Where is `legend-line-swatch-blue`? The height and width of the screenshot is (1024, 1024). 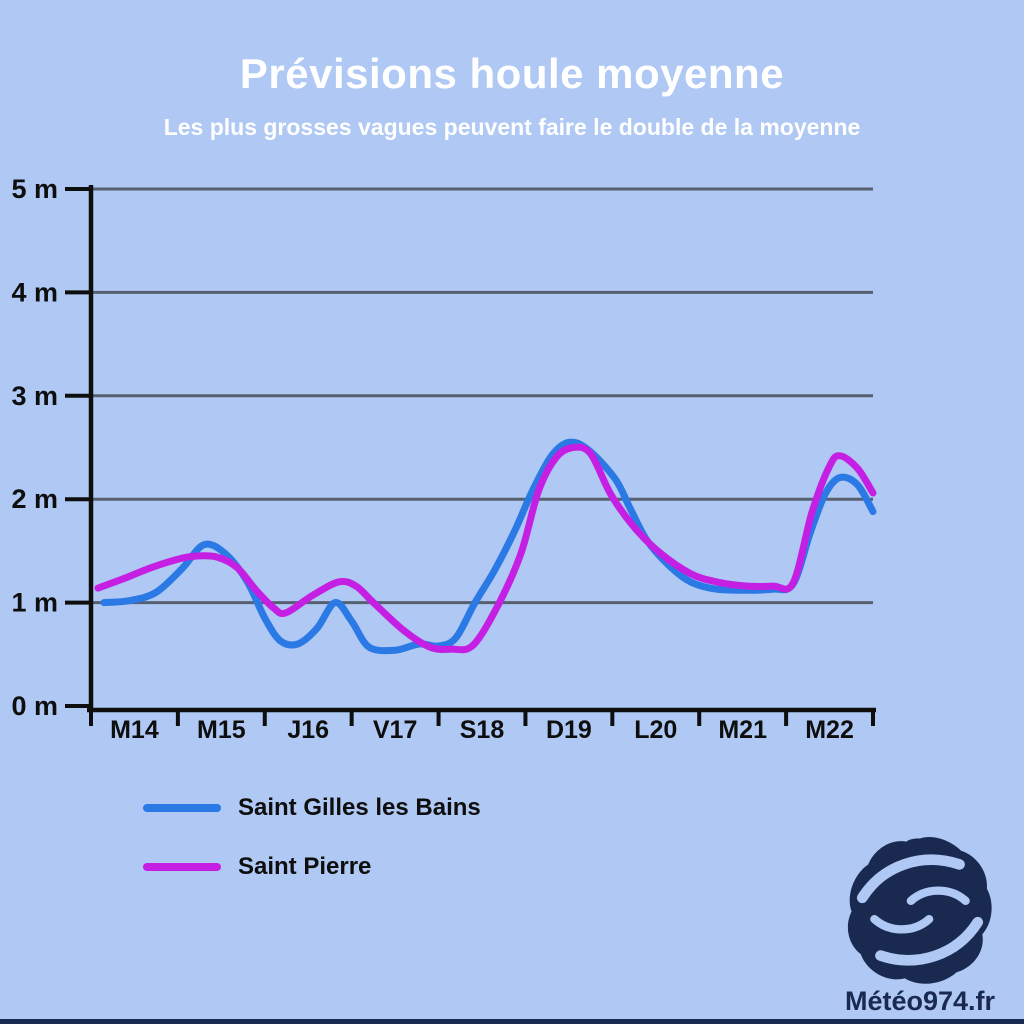
legend-line-swatch-blue is located at coordinates (182, 808).